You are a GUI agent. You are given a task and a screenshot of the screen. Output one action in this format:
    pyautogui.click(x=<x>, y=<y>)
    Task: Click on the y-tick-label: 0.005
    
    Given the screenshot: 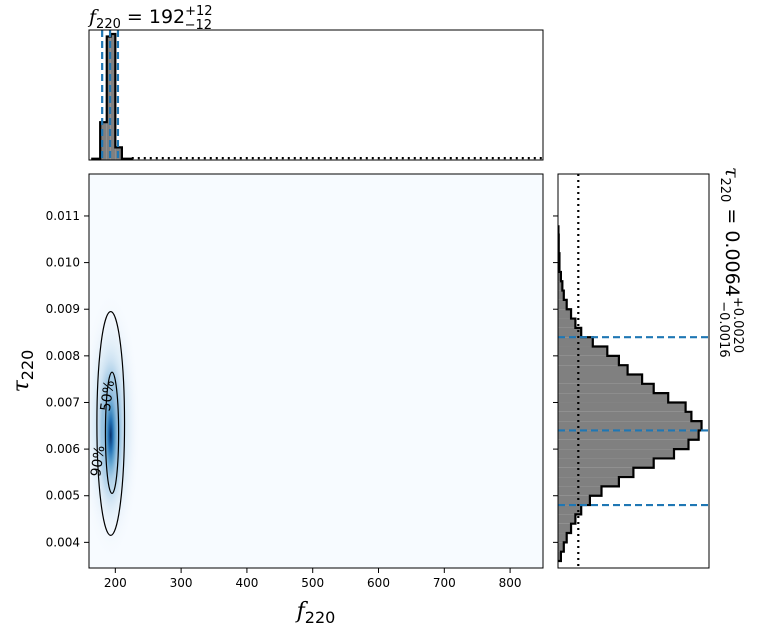 What is the action you would take?
    pyautogui.click(x=63, y=496)
    